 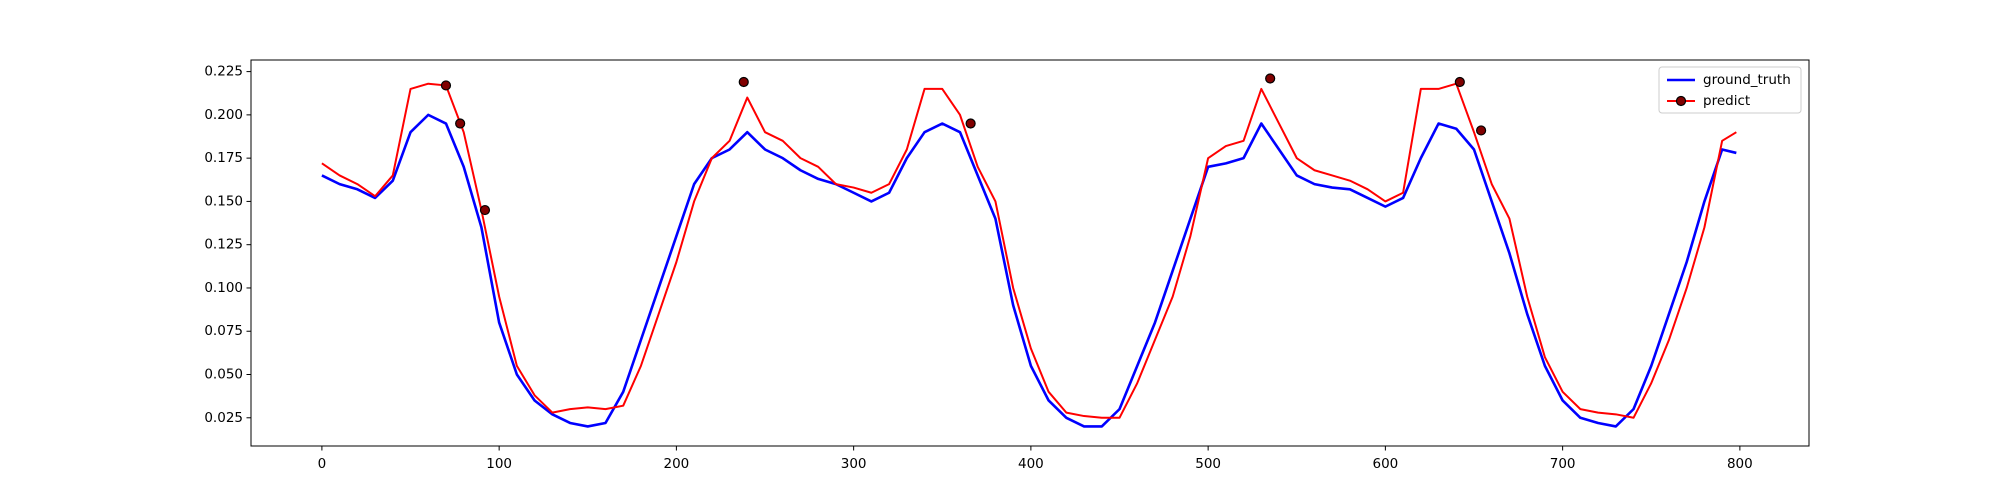 I want to click on x-tick-label: 500, so click(x=1208, y=464).